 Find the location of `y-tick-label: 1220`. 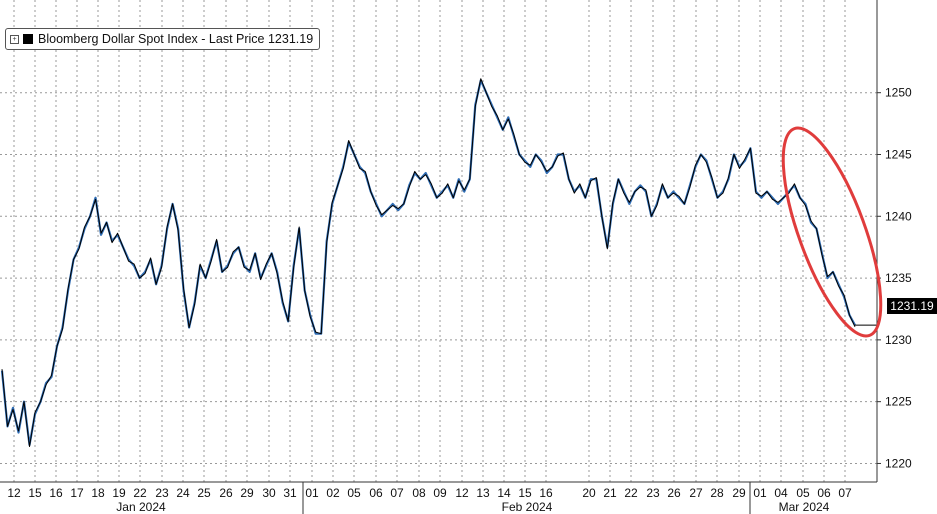

y-tick-label: 1220 is located at coordinates (898, 463).